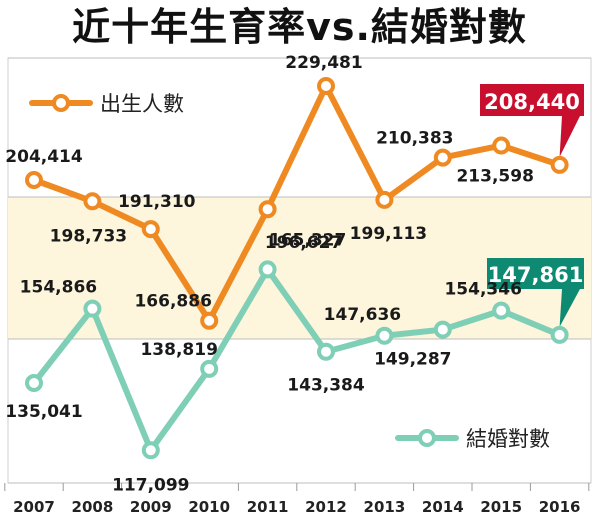  I want to click on x-tick-label: 2010, so click(209, 507).